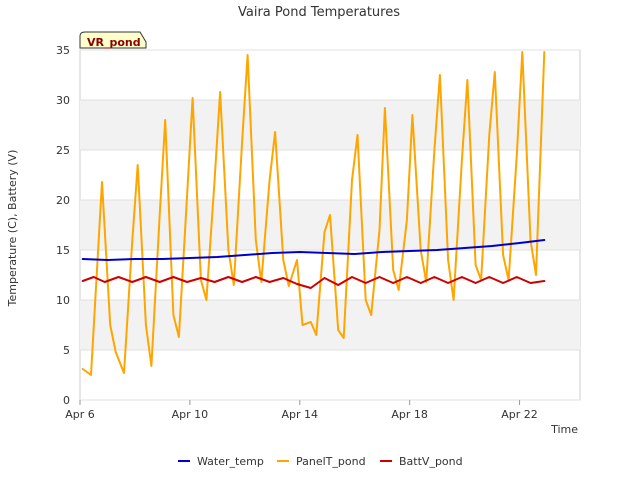  I want to click on y-axis-label: Temperature (C), Battery (V), so click(12, 229).